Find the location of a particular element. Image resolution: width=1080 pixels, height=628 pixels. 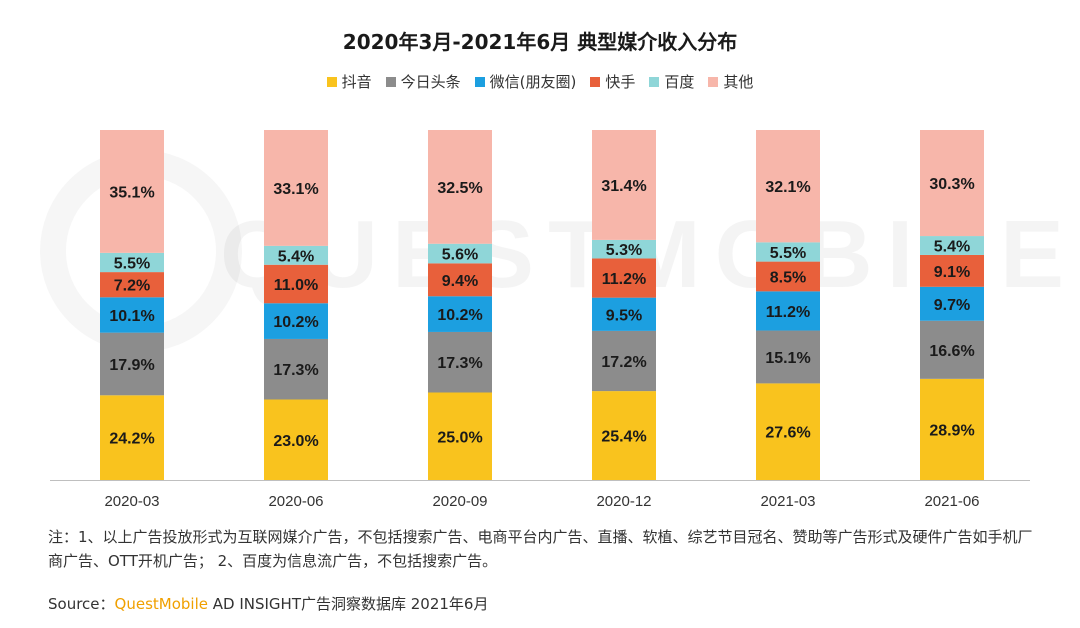

data-label: 5.3% is located at coordinates (624, 250).